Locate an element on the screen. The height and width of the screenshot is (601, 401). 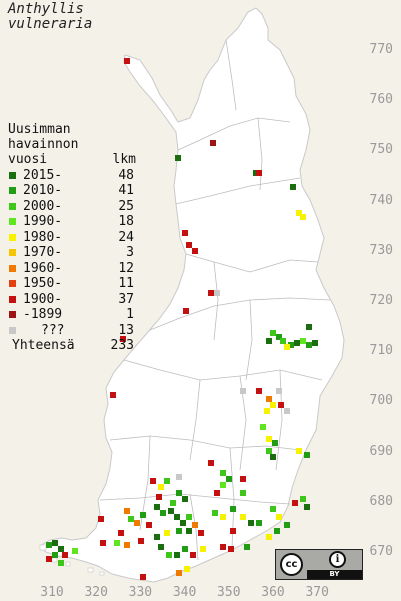
legend-row-count: 3 is located at coordinates (130, 253).